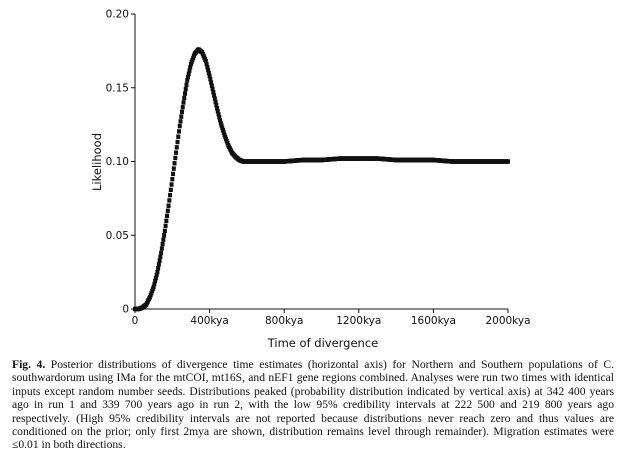  I want to click on x-tick-label: 1200kya, so click(358, 321).